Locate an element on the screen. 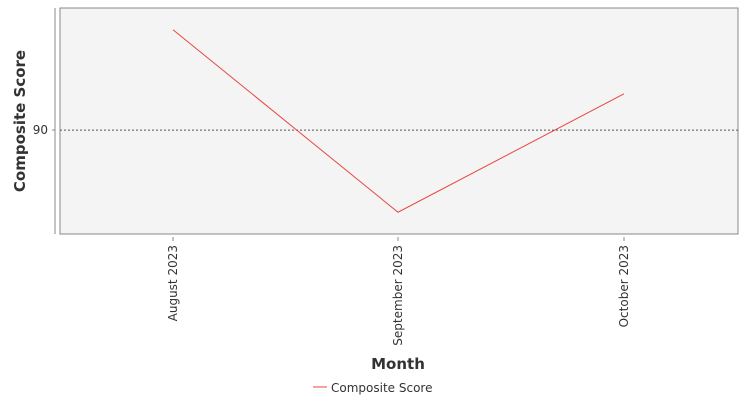 This screenshot has width=750, height=400. legend: Composite Score is located at coordinates (372, 388).